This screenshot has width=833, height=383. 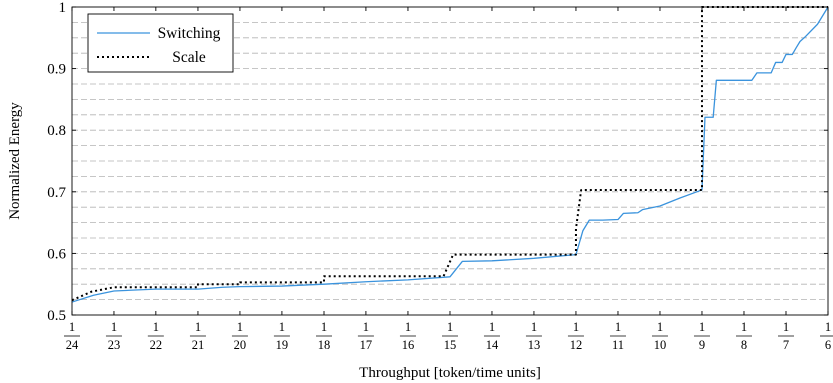 I want to click on x-tick-denominator: 21, so click(x=198, y=345).